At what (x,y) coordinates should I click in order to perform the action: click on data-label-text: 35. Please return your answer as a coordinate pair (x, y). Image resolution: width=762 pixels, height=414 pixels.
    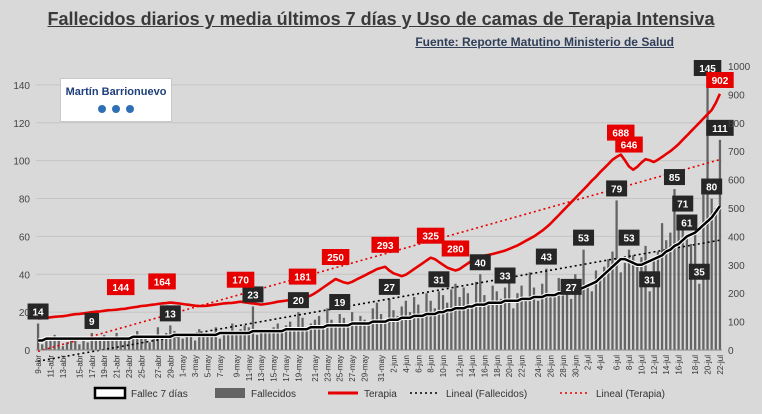
    Looking at the image, I should click on (700, 273).